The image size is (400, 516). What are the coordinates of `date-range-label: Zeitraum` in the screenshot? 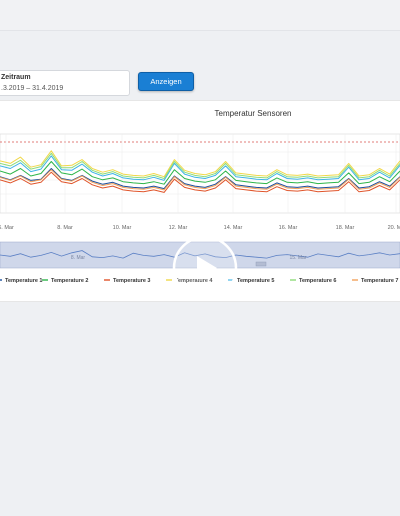 It's located at (16, 77).